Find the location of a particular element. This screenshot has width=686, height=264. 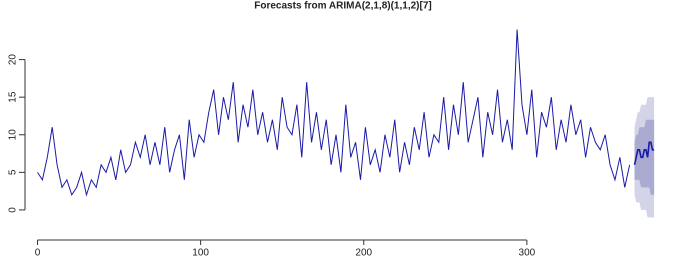

forecast-line is located at coordinates (644, 153).